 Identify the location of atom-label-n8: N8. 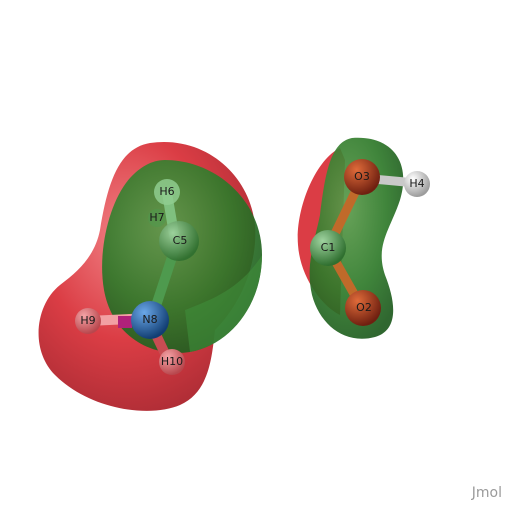
(149, 319).